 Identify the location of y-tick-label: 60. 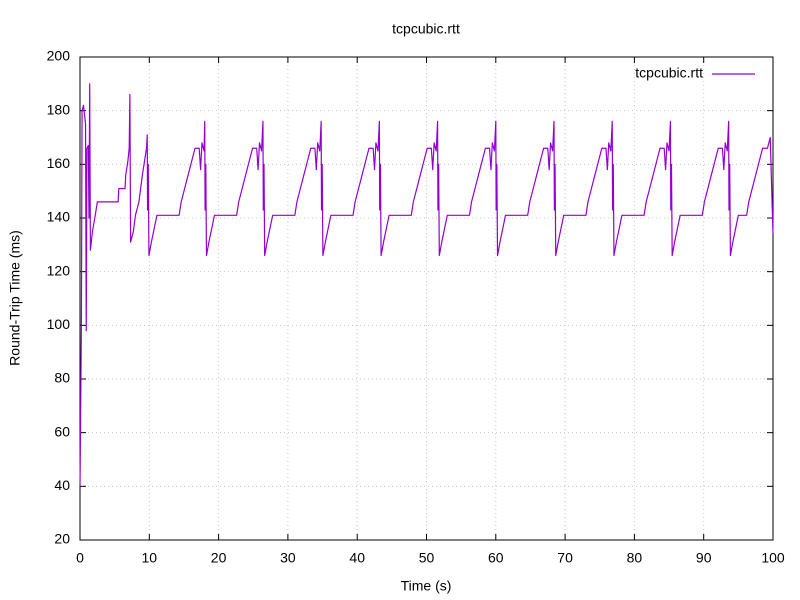
(62, 431).